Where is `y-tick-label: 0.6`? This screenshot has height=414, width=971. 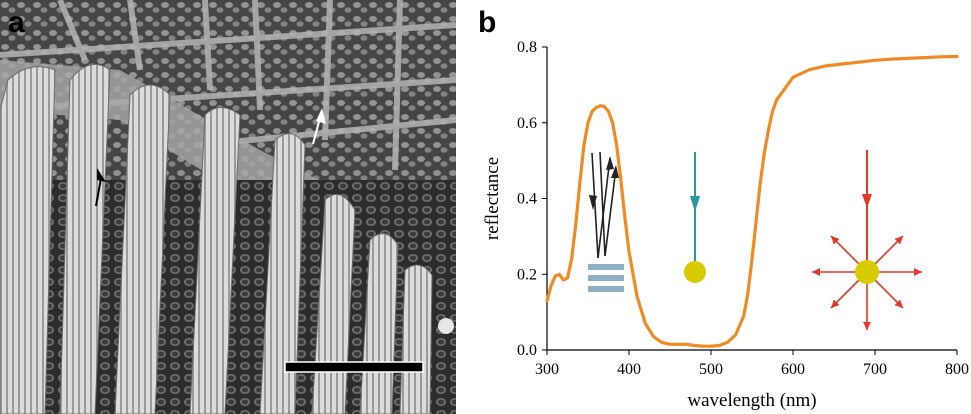
y-tick-label: 0.6 is located at coordinates (527, 123).